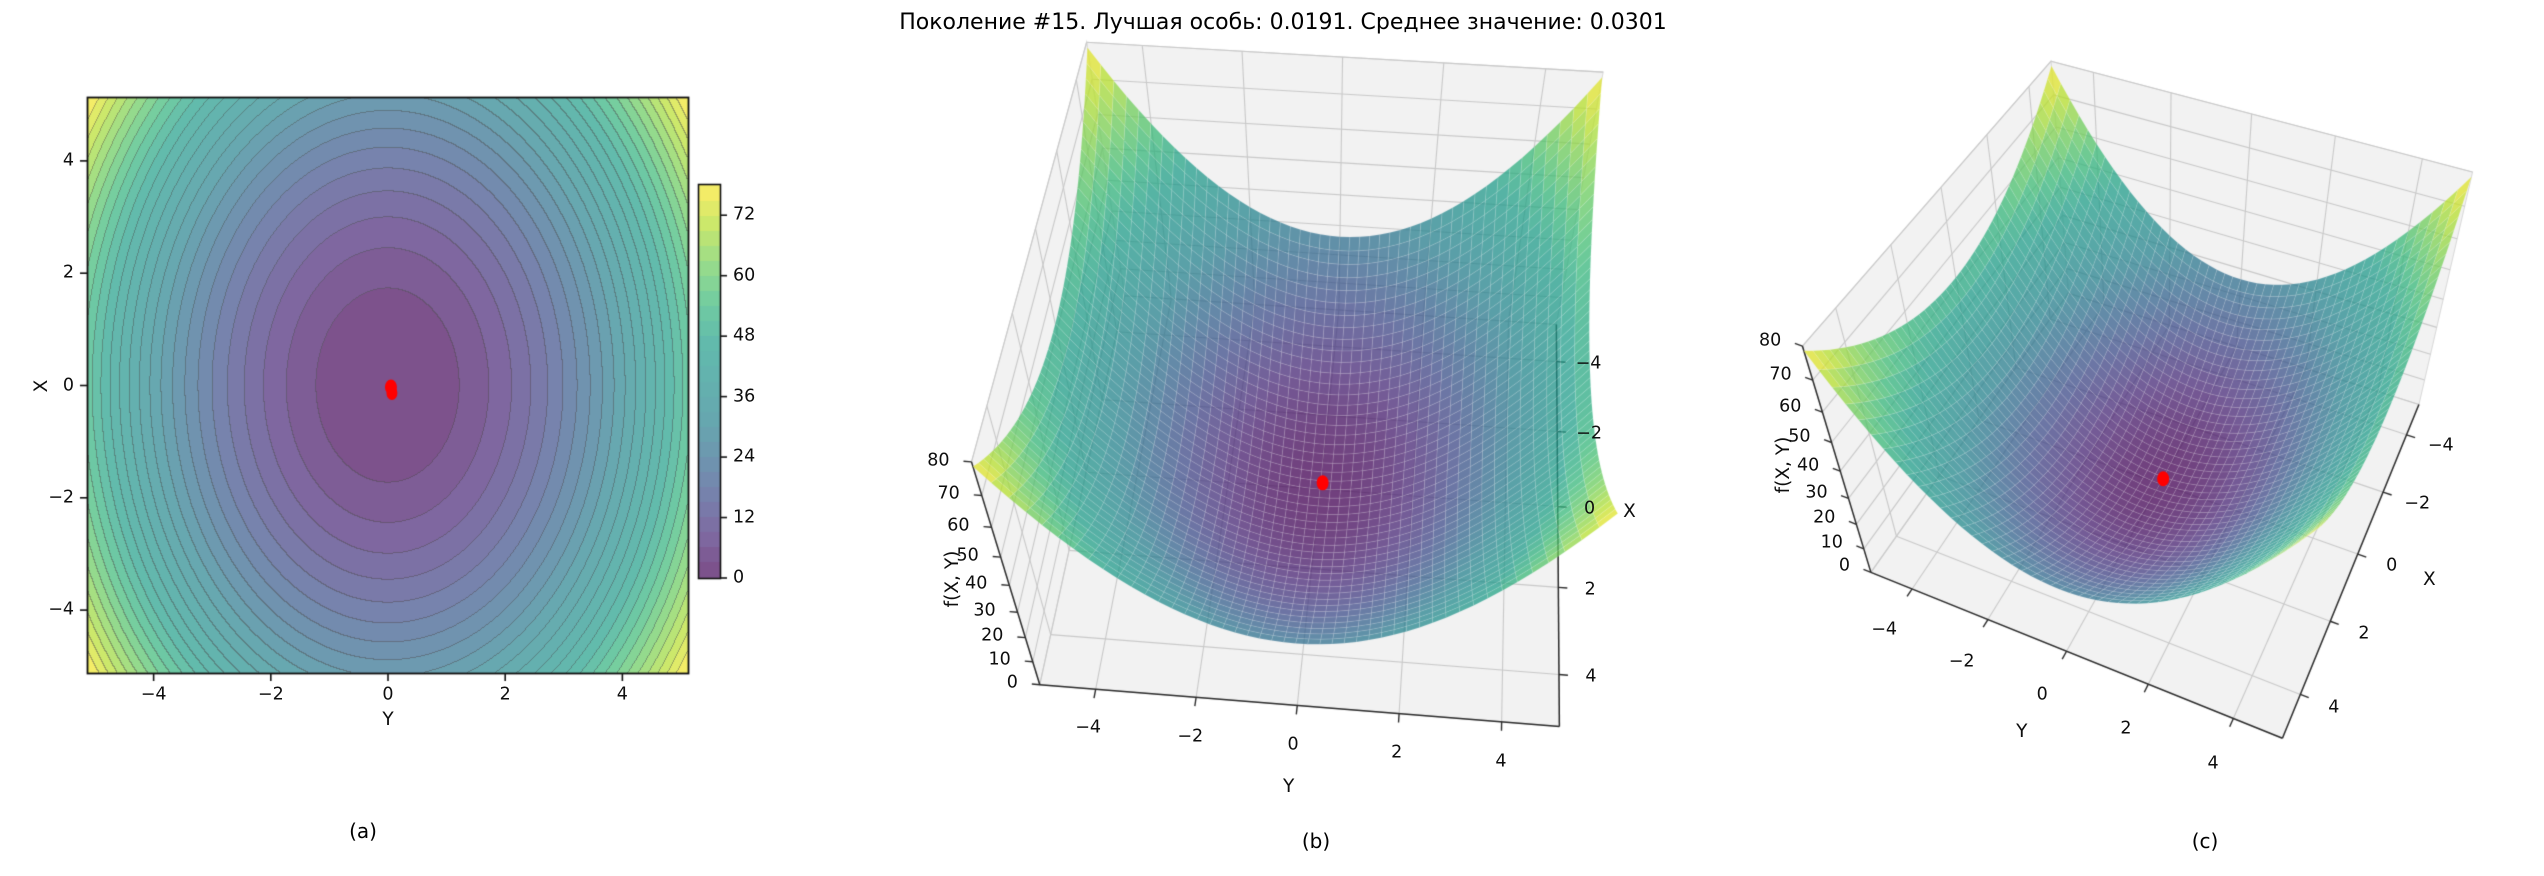  I want to click on subplot-c-ztick-label: 10, so click(1831, 542).